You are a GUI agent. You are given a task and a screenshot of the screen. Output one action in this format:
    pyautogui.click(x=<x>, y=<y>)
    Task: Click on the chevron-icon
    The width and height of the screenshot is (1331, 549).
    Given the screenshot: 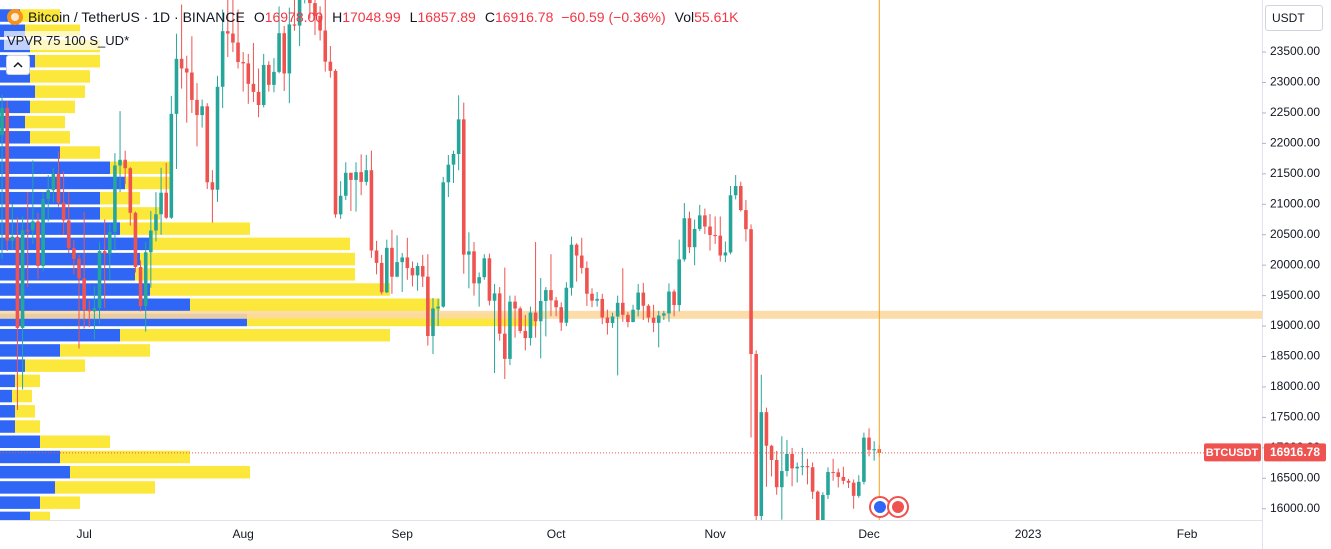 What is the action you would take?
    pyautogui.click(x=18, y=64)
    